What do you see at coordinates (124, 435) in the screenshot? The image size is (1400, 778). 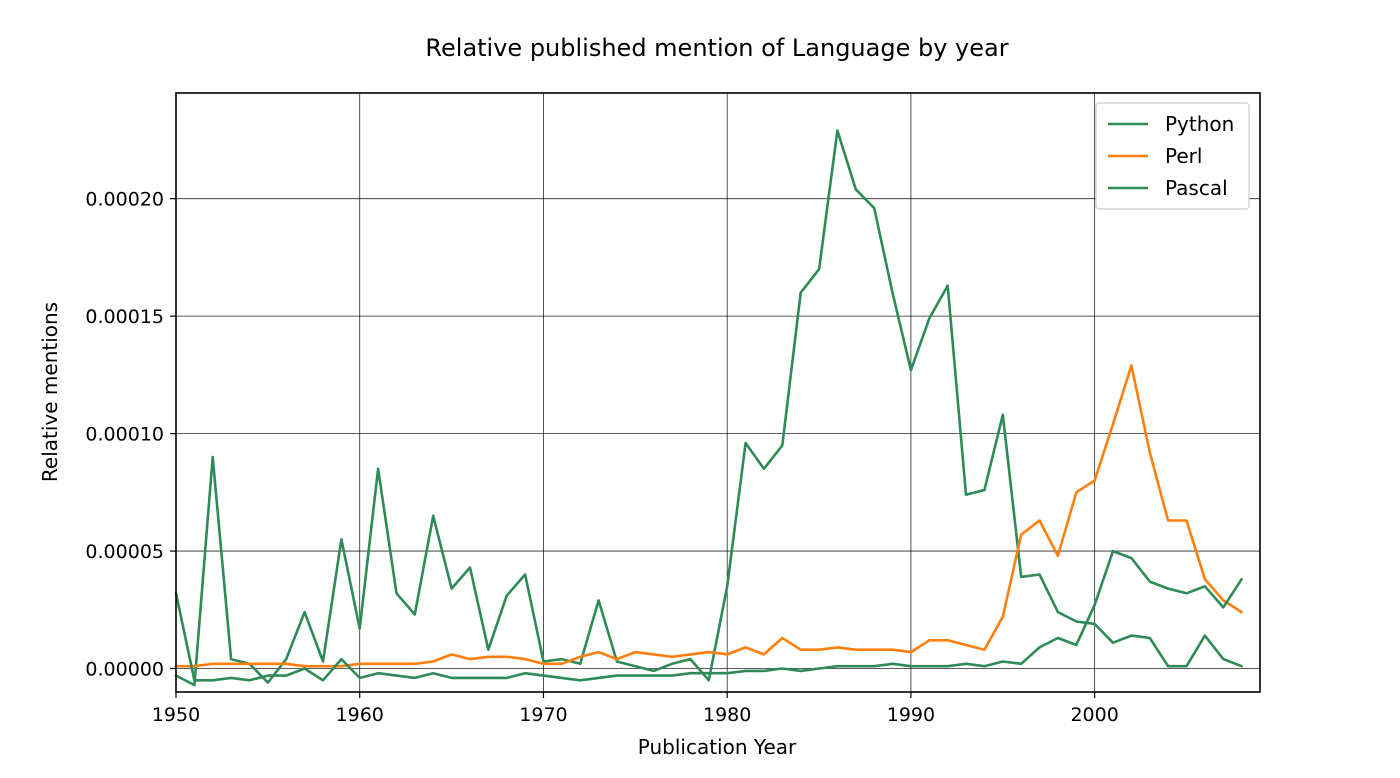 I see `y-tick-label: 0.00010` at bounding box center [124, 435].